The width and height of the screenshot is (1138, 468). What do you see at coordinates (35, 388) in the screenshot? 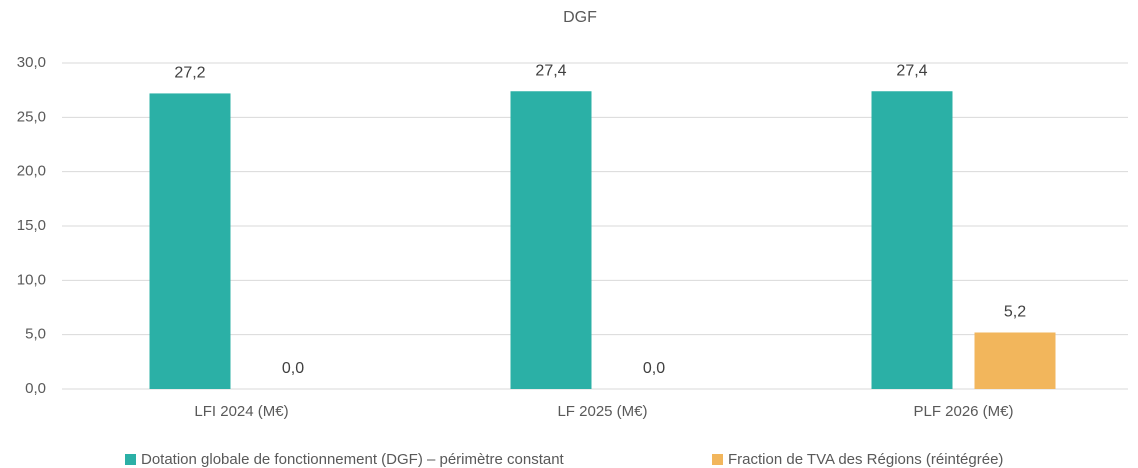
I see `y-tick-label: 0,0` at bounding box center [35, 388].